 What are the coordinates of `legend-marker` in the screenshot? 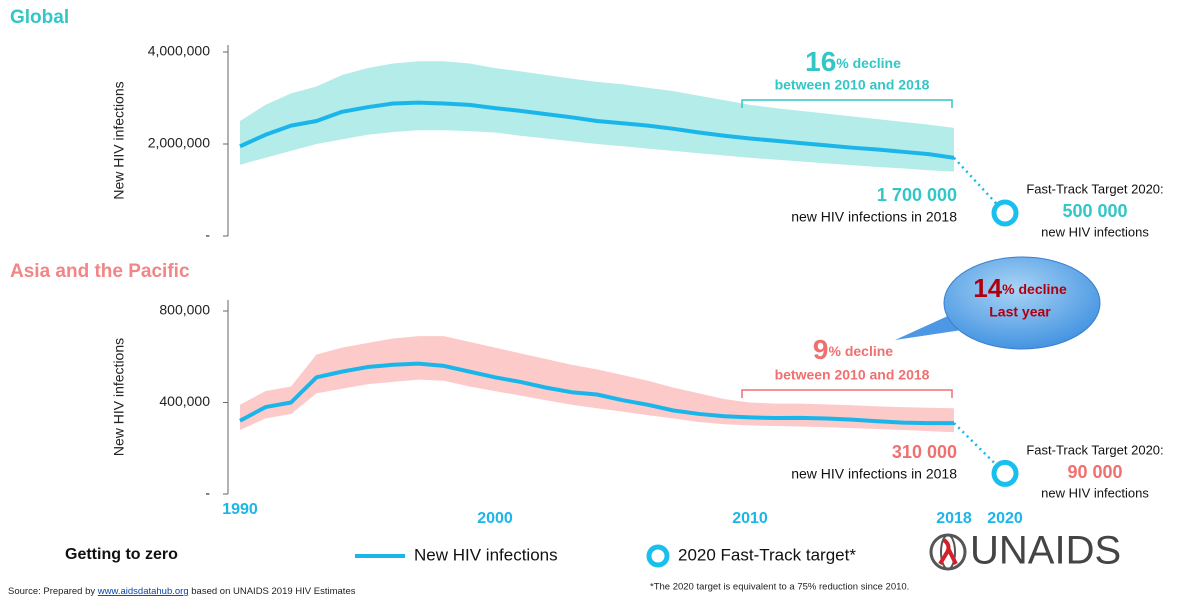 It's located at (658, 556).